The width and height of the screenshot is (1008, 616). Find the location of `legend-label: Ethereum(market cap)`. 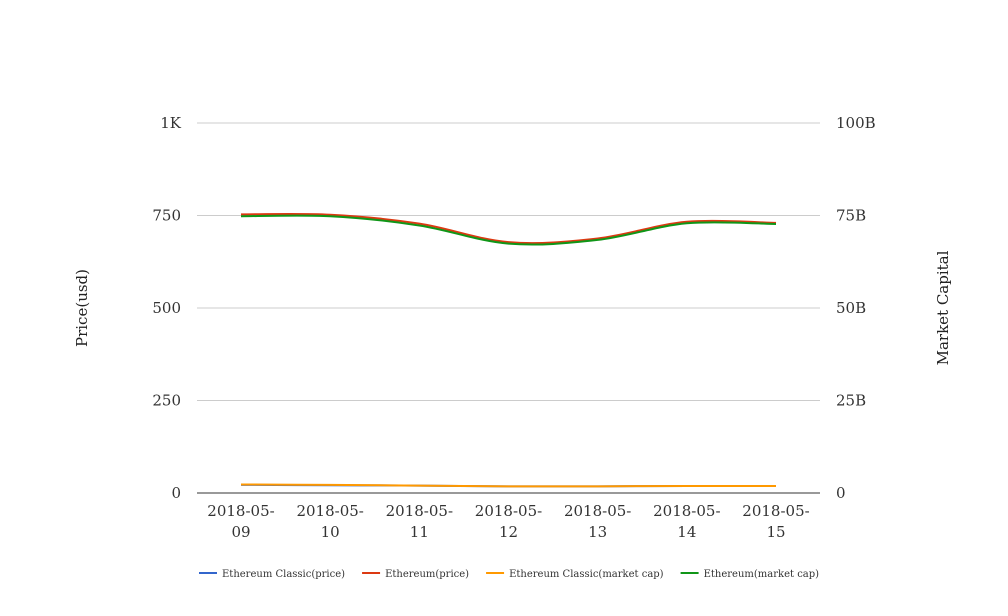

legend-label: Ethereum(market cap) is located at coordinates (762, 574).